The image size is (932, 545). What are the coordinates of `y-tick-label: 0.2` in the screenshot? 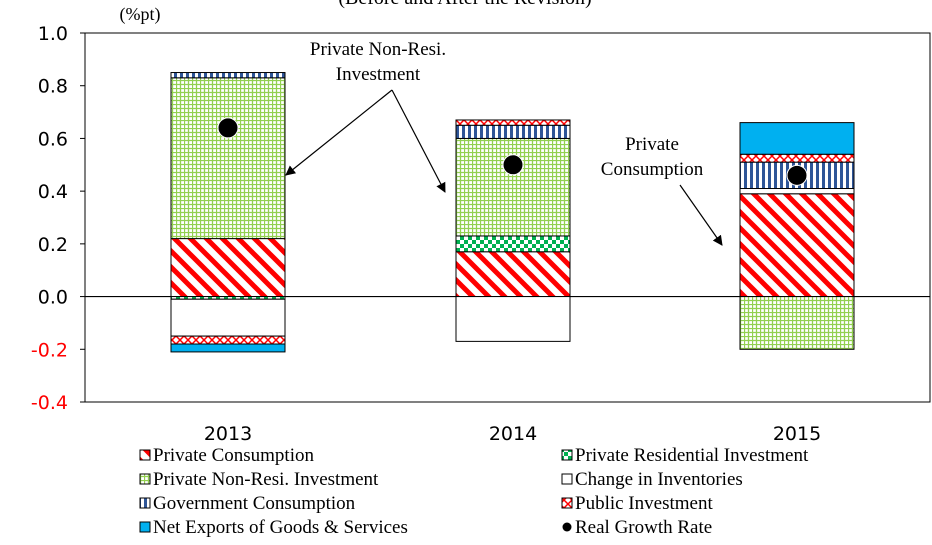 It's located at (53, 245).